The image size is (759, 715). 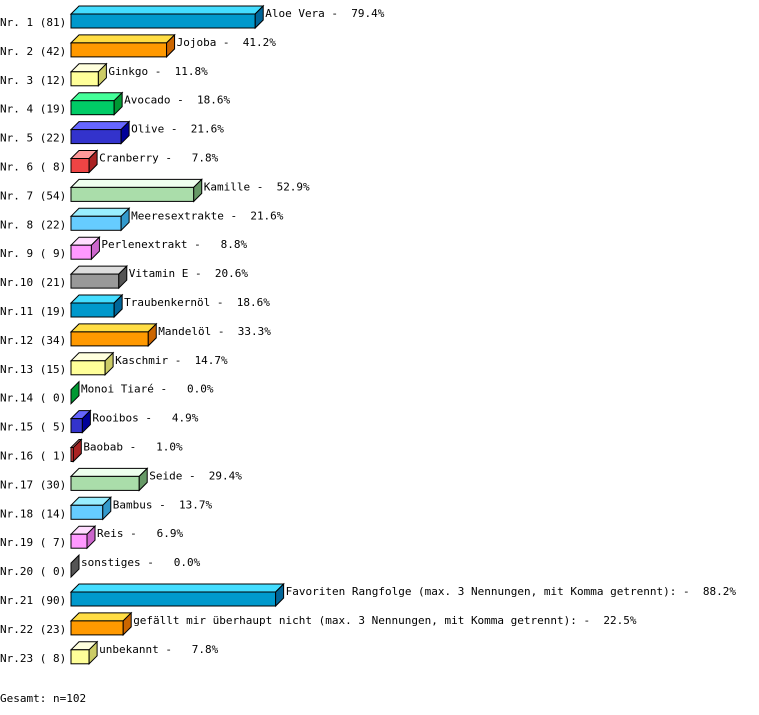 What do you see at coordinates (33, 195) in the screenshot?
I see `row-label: Nr. 7 (54)` at bounding box center [33, 195].